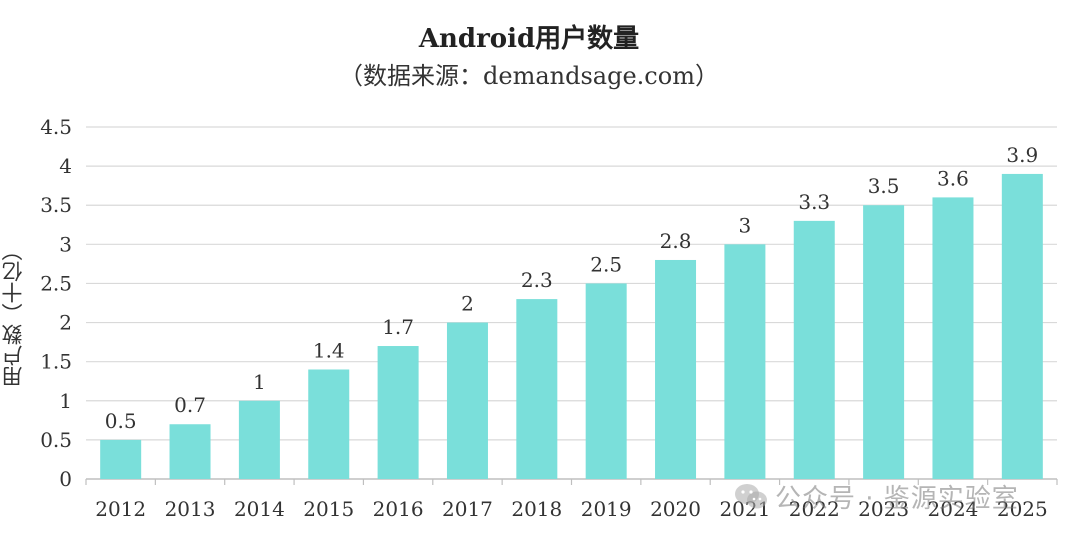  I want to click on y-tick-label: 4, so click(65, 166).